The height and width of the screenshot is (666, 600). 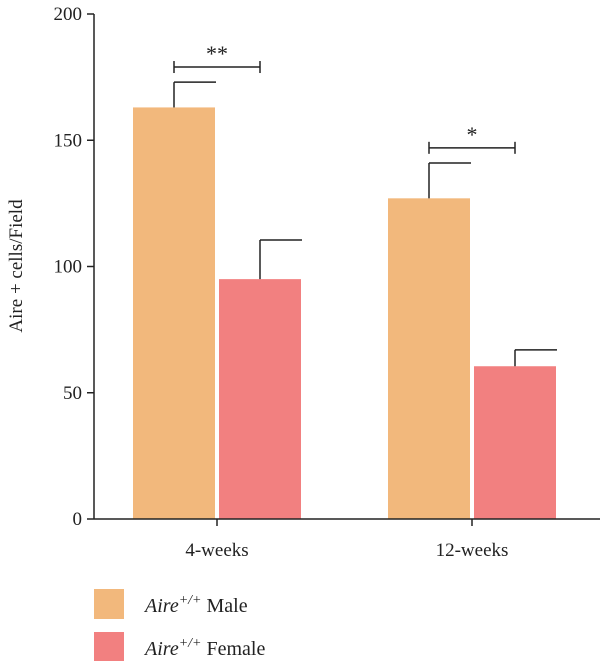 I want to click on chart-legend: Aire+/+ Male Aire+/+ Female, so click(x=179, y=625).